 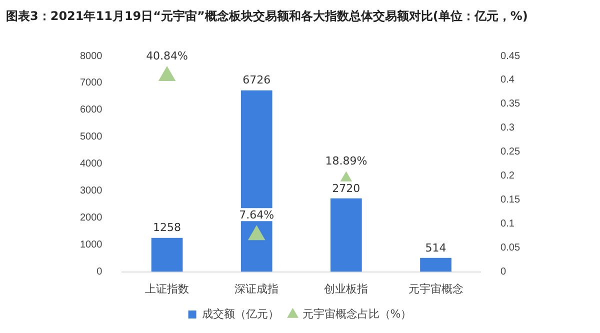 What do you see at coordinates (357, 313) in the screenshot?
I see `legend-label: 元宇宙概念占比（%）` at bounding box center [357, 313].